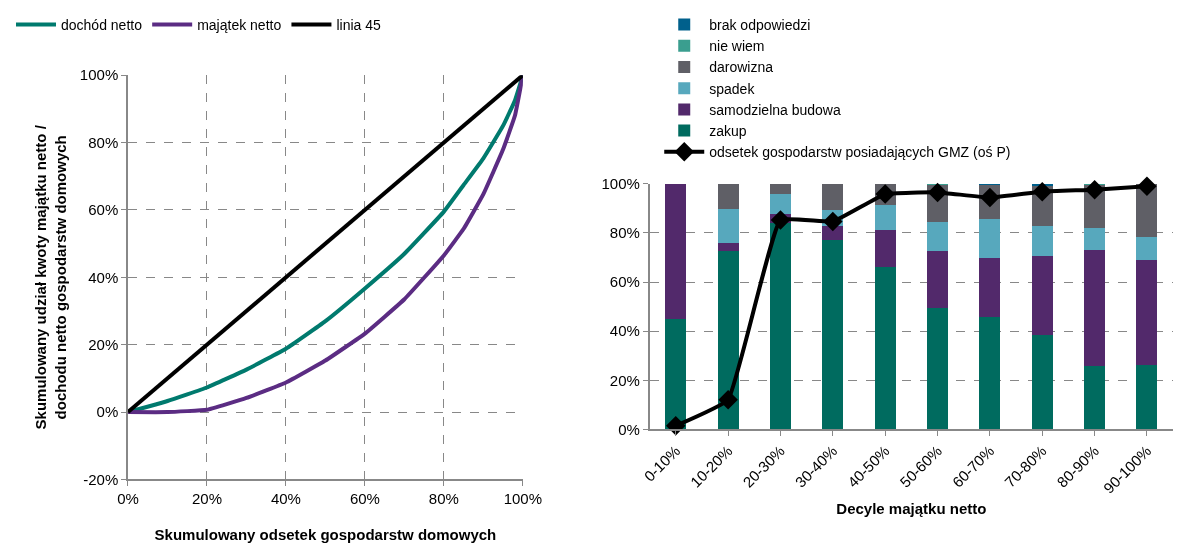 The height and width of the screenshot is (543, 1198). I want to click on legend-label: spadek, so click(732, 88).